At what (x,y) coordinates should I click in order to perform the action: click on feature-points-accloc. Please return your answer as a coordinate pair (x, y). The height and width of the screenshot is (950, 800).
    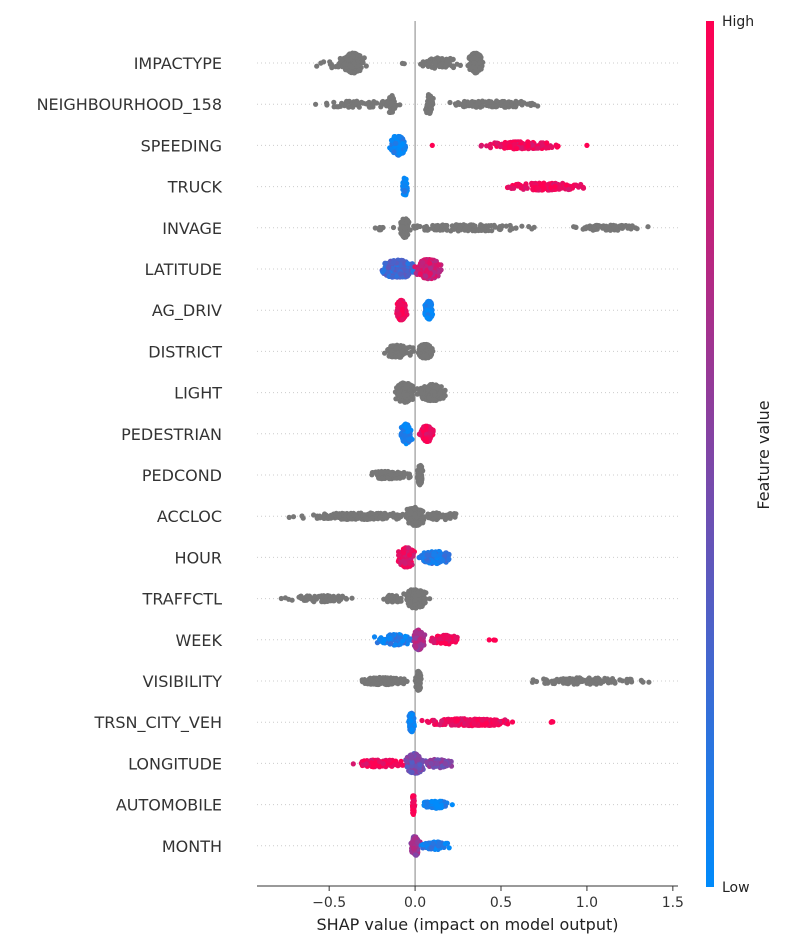
    Looking at the image, I should click on (372, 516).